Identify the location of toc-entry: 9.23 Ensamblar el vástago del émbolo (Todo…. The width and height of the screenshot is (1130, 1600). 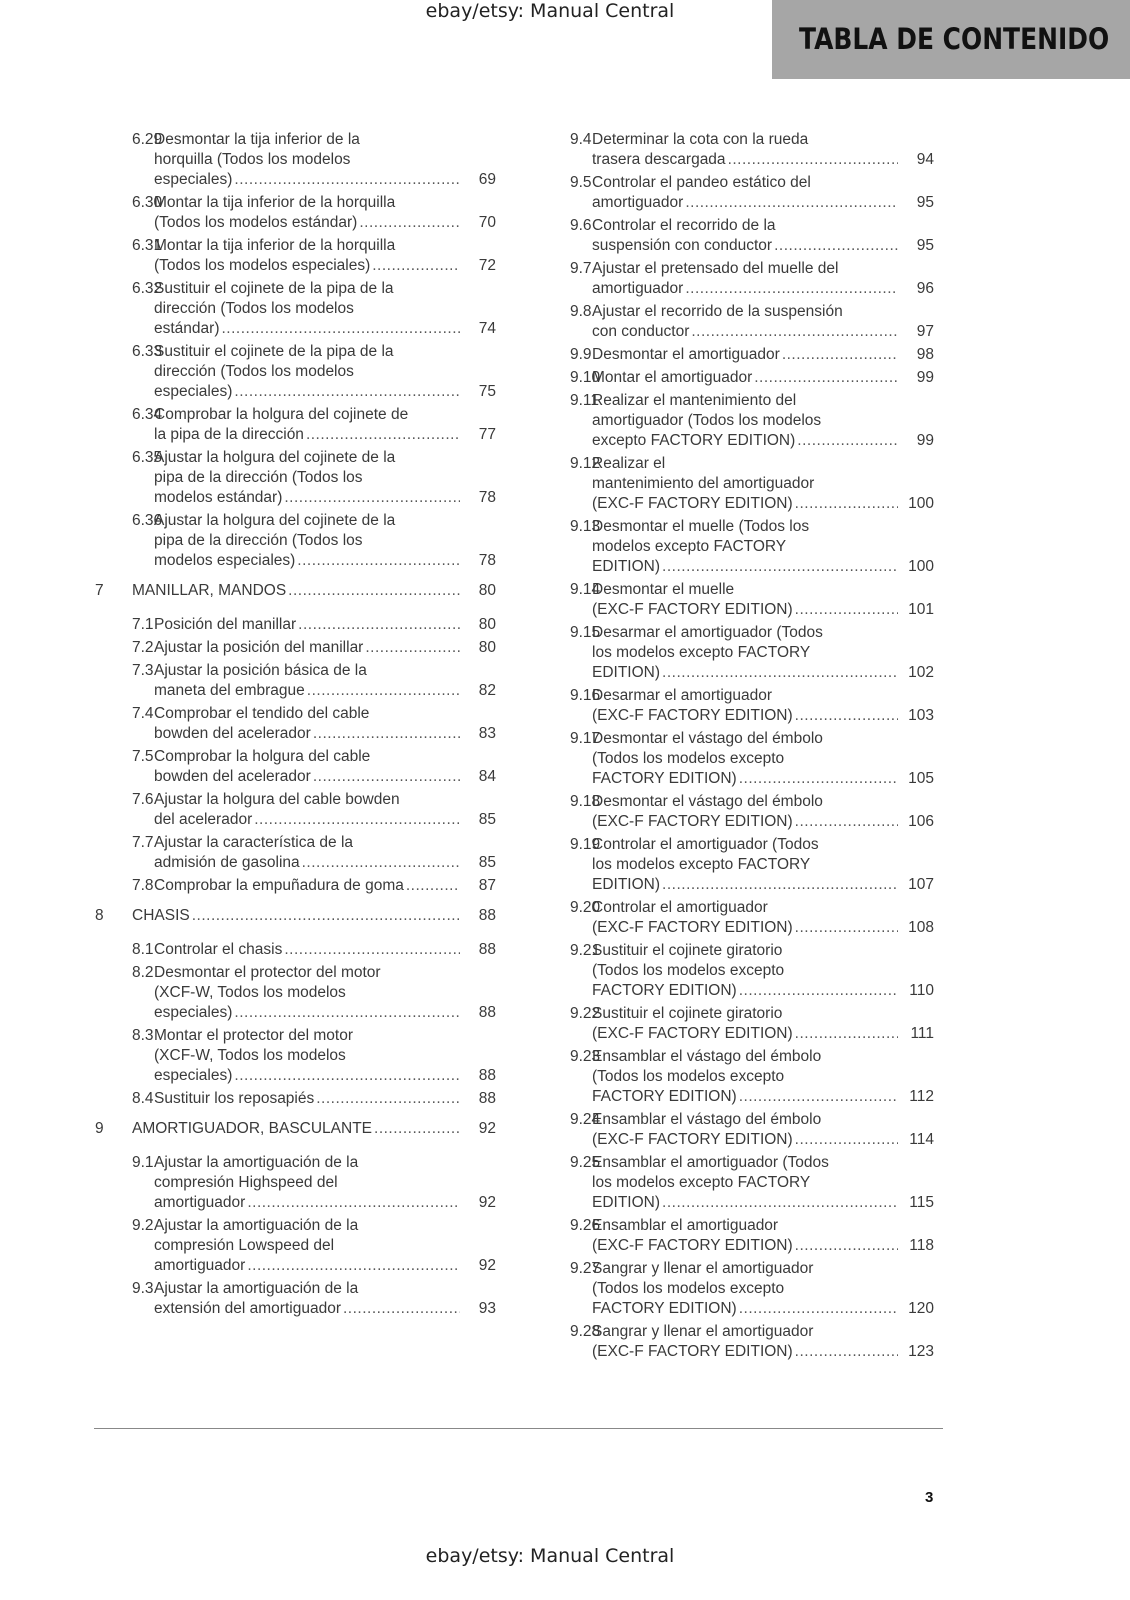
(733, 1077).